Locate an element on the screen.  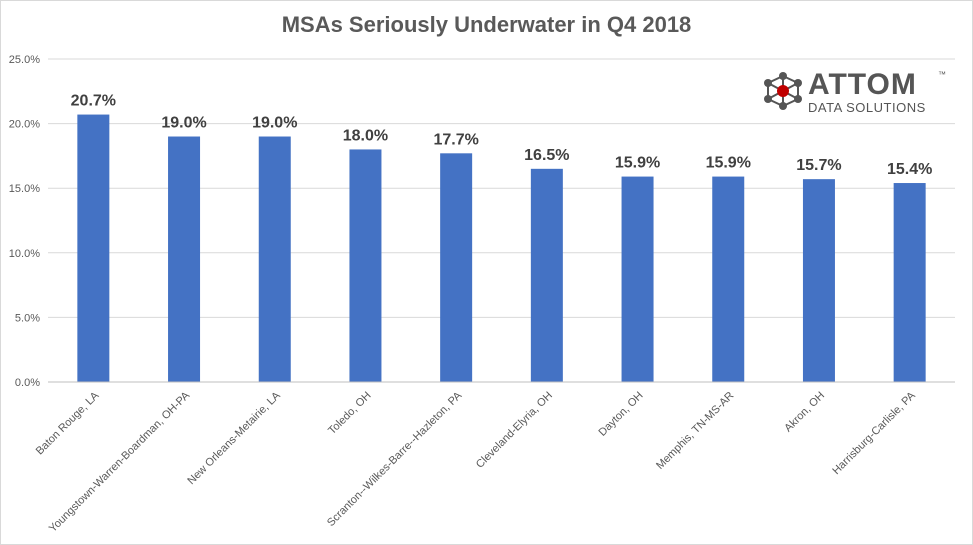
y-axis-ticks: 0.0% 5.0% 10.0% 15.0% 20.0% 25.0% is located at coordinates (24, 221).